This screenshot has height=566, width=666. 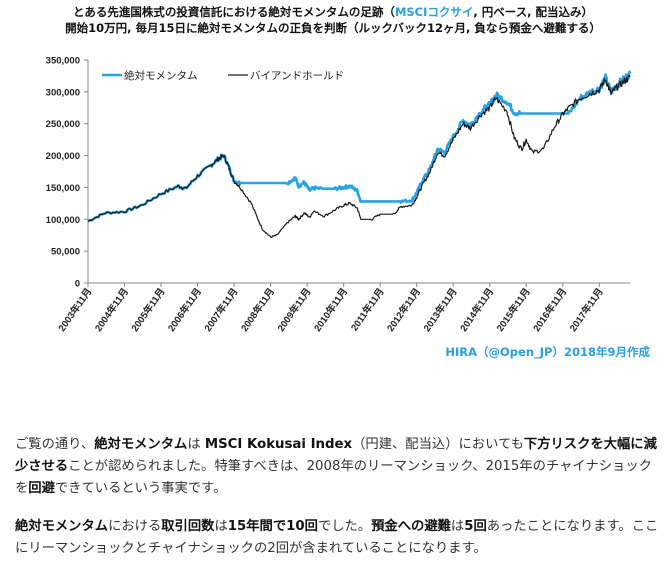 I want to click on p2-run-4: 15年間で10回, so click(x=272, y=526).